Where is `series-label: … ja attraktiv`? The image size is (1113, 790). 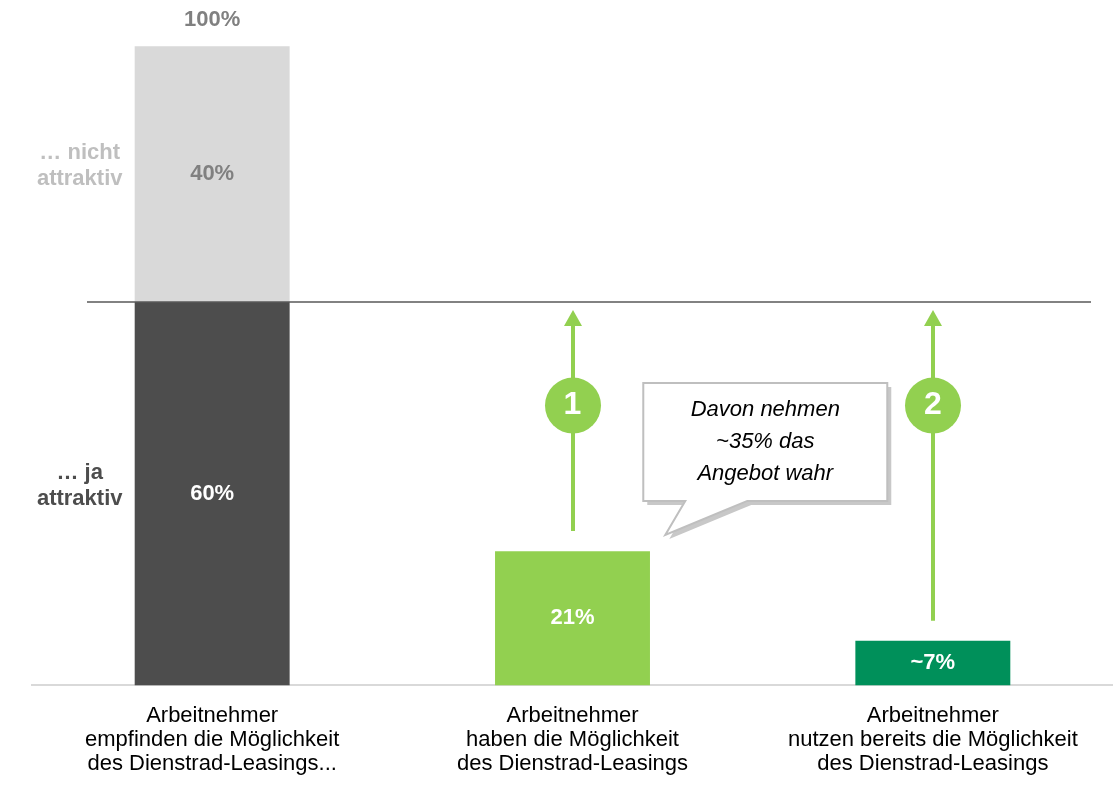
series-label: … ja attraktiv is located at coordinates (80, 484).